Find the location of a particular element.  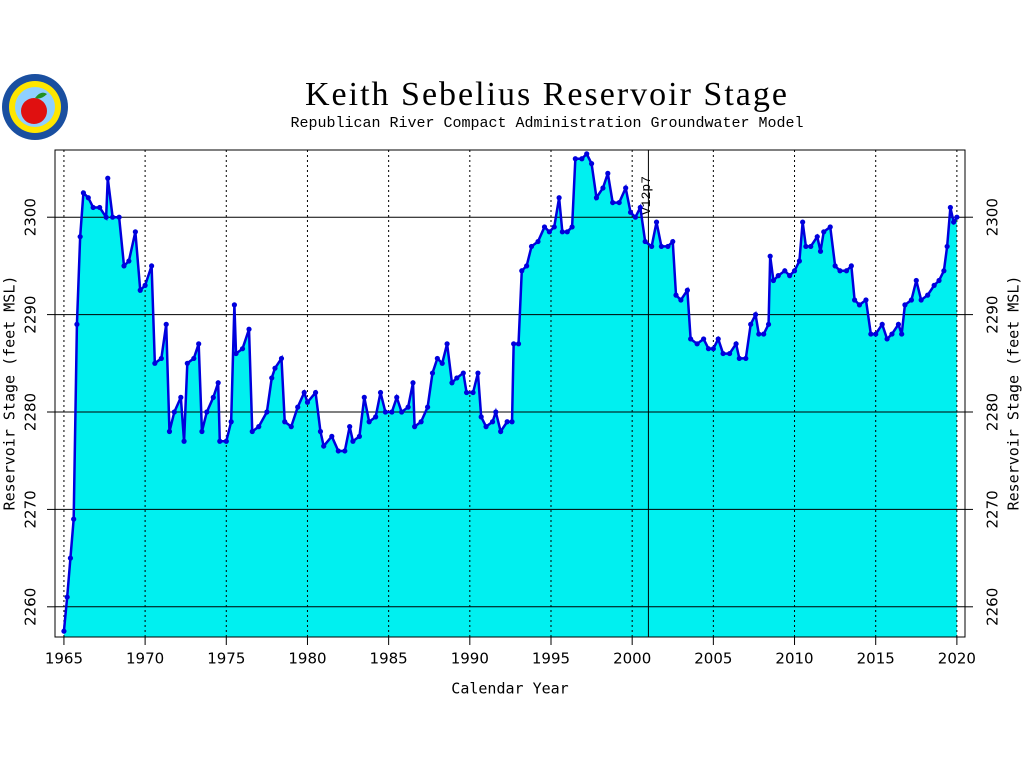

x-tick-label: 2015 is located at coordinates (876, 659).